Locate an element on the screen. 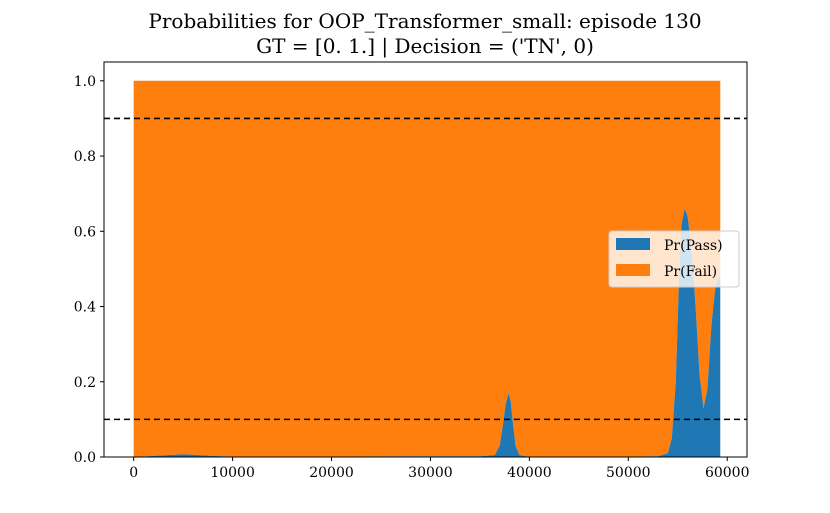  legend: Pr(Pass) Pr(Fail) is located at coordinates (674, 259).